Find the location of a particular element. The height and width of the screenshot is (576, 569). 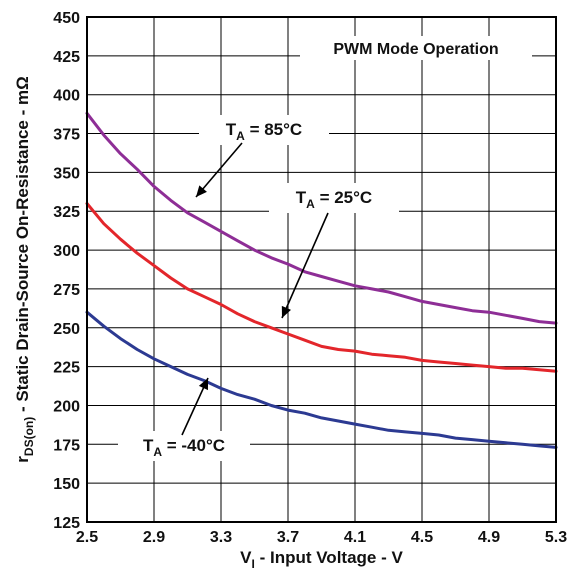

x-axis-title: VI - Input Voltage - V is located at coordinates (321, 559).